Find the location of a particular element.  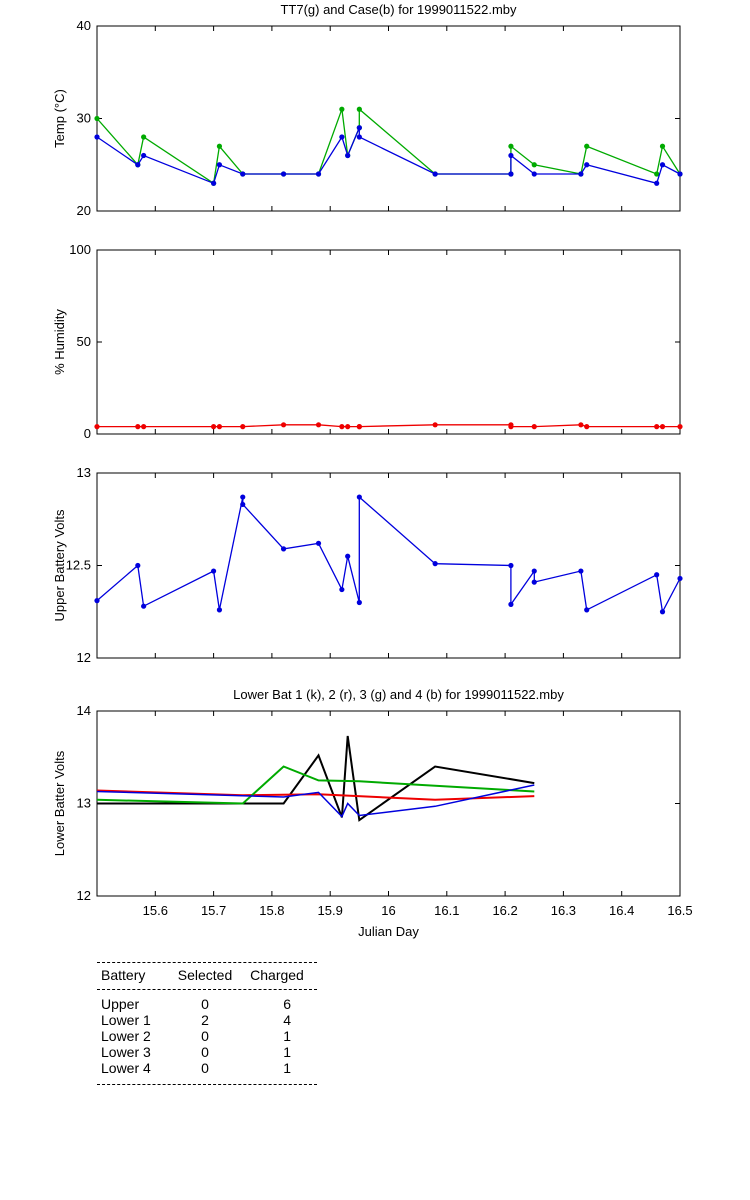

row-battery: Upper is located at coordinates (120, 1004).